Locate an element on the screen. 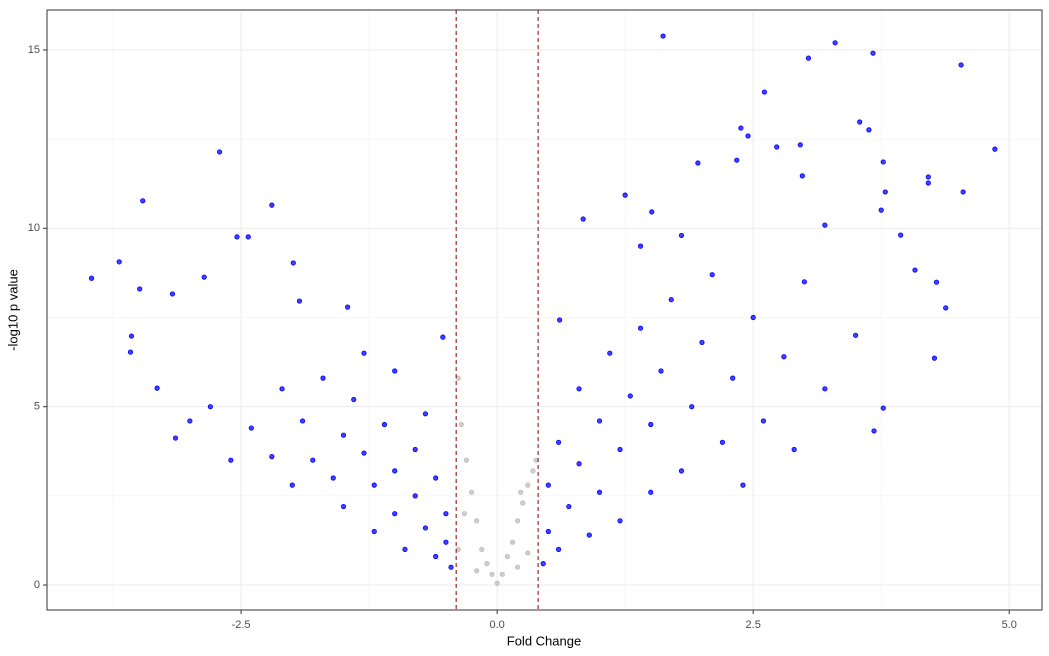  x-tick-label: 0.0 is located at coordinates (496, 625).